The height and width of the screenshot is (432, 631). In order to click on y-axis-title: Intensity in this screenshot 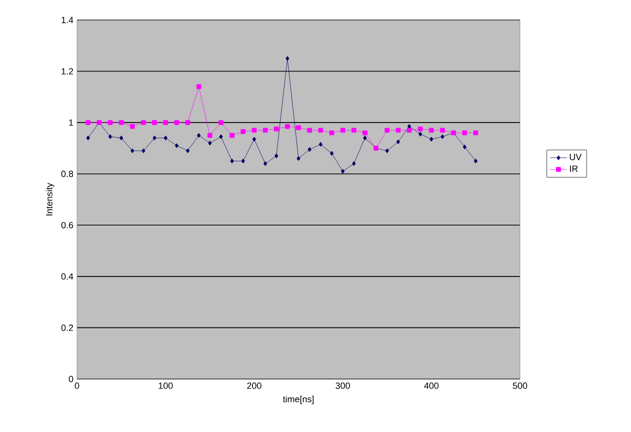, I will do `click(50, 199)`.